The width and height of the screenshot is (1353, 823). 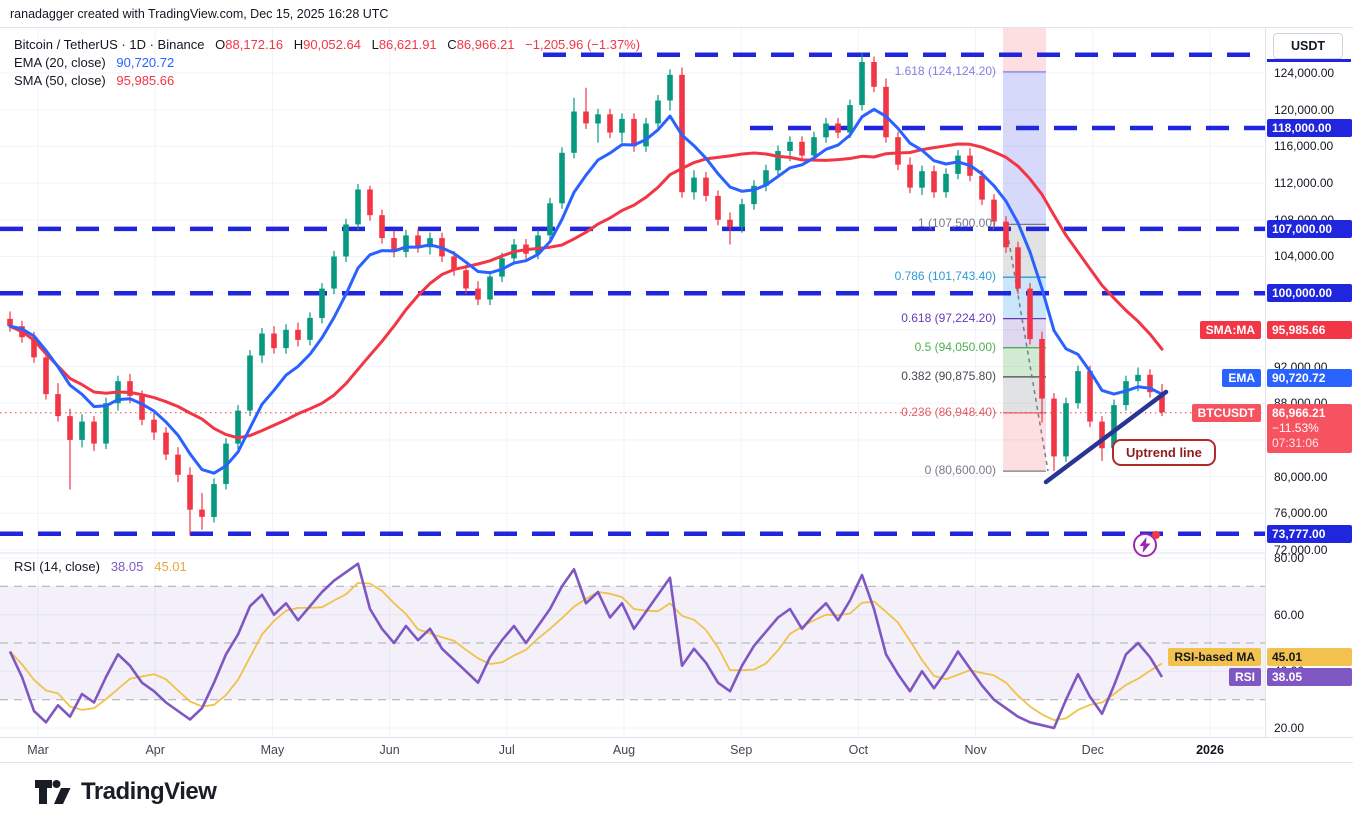 I want to click on time-tick-label: 2026, so click(x=1210, y=750).